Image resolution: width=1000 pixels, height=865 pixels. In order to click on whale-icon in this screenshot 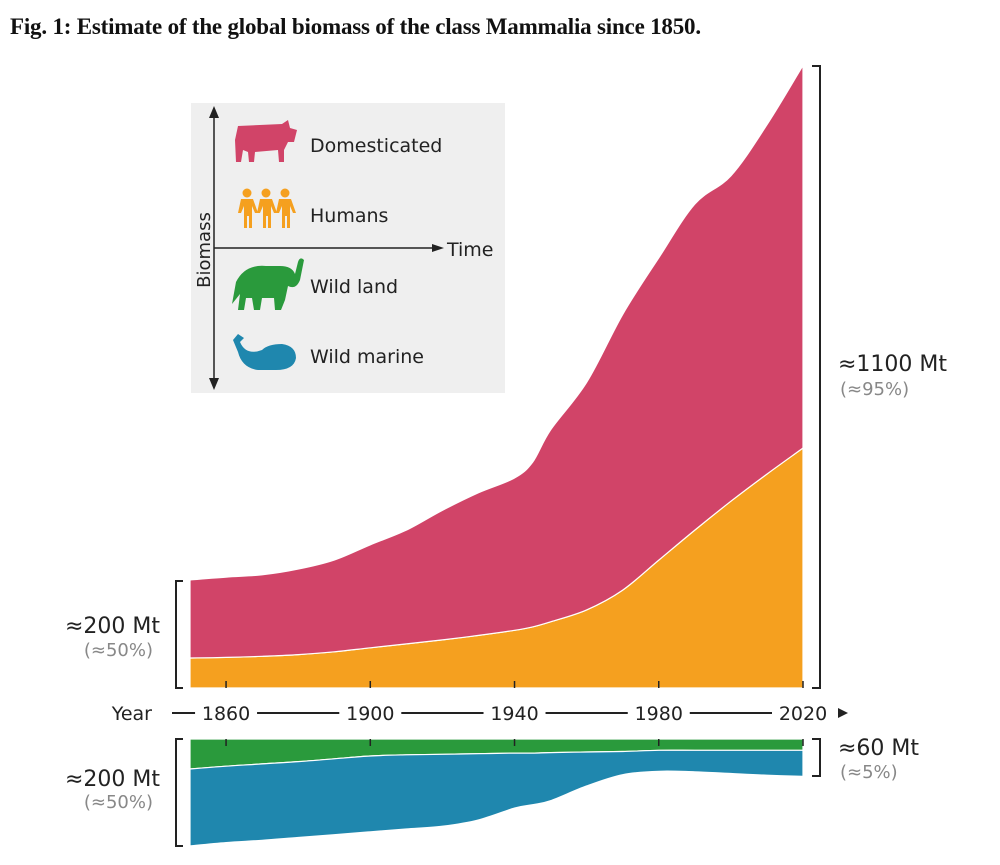, I will do `click(264, 352)`.